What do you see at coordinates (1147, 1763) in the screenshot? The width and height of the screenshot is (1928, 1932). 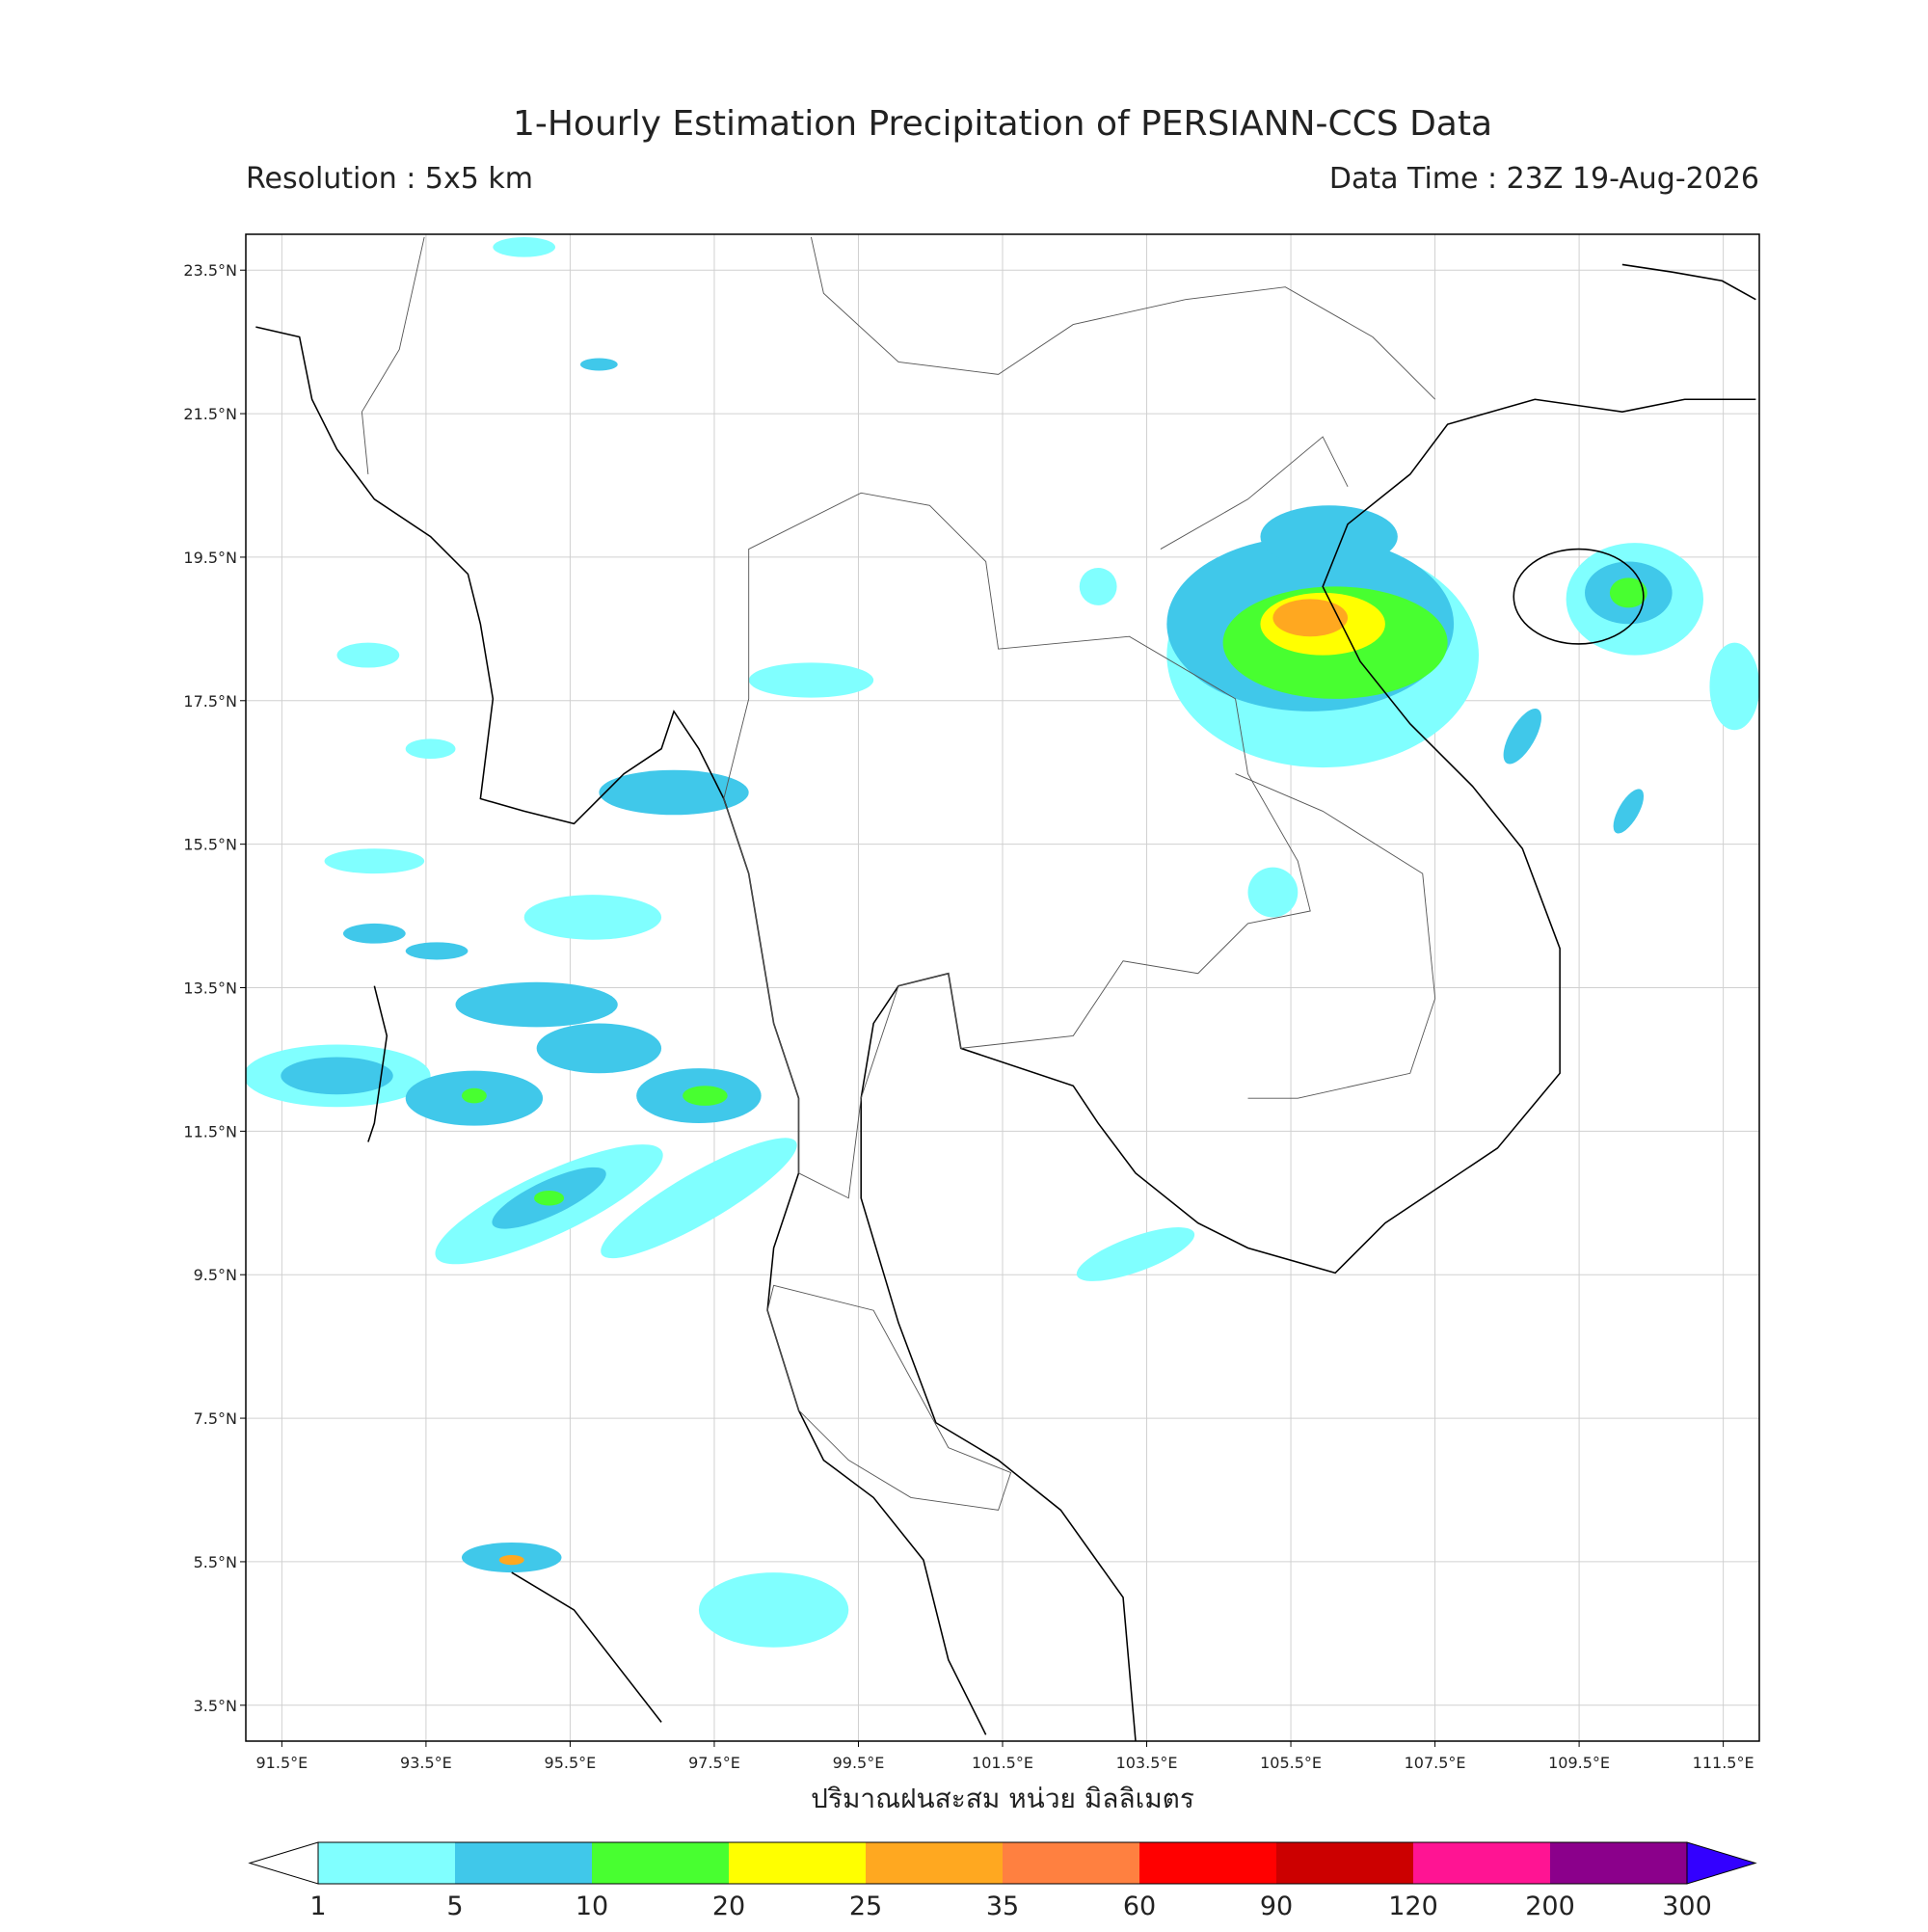 I see `x-tick-label: 103.5°E` at bounding box center [1147, 1763].